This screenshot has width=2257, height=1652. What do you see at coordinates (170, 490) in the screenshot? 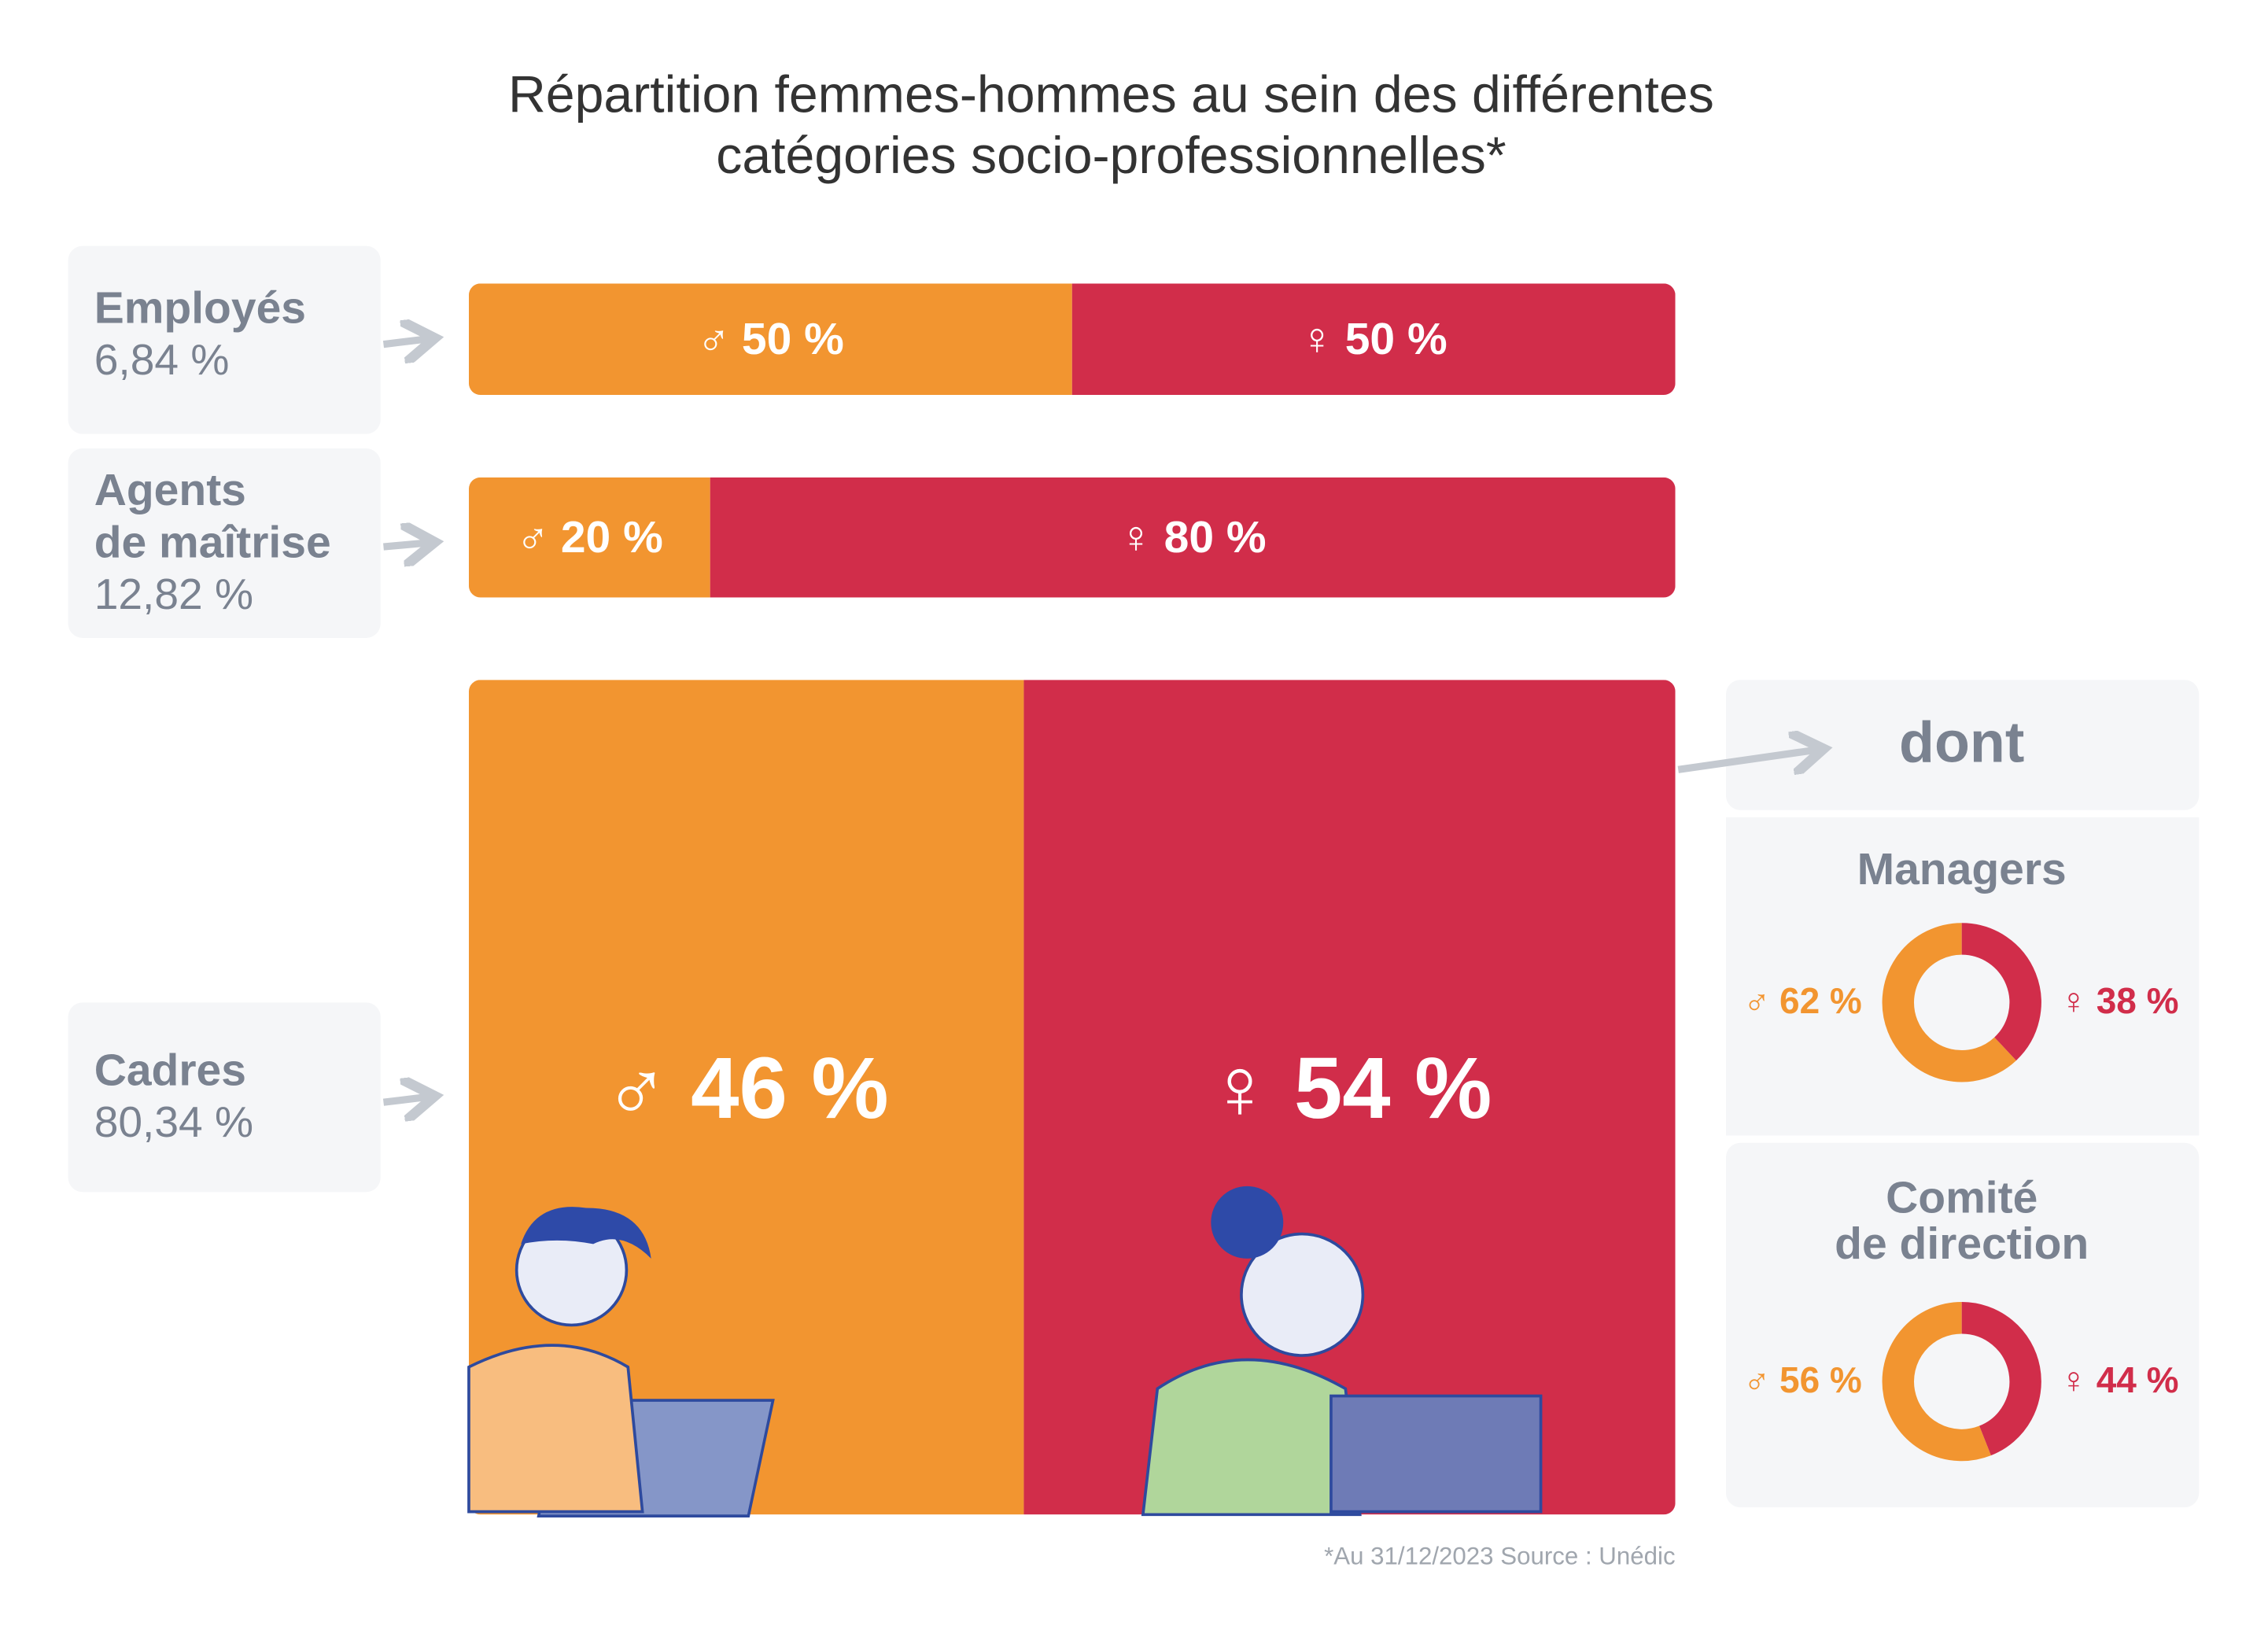
I see `category-name: Agents` at bounding box center [170, 490].